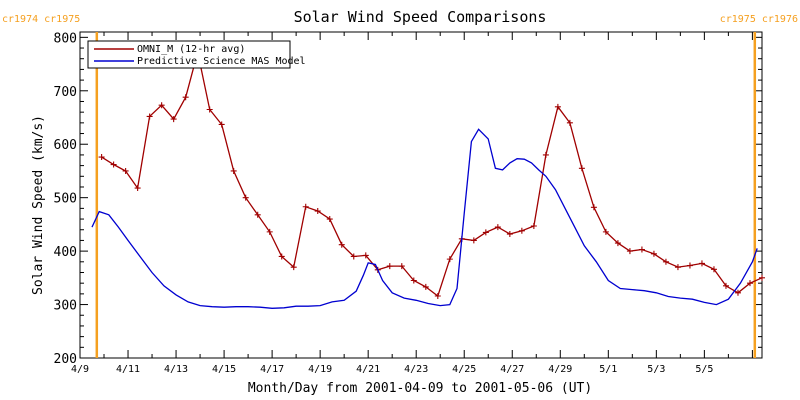 This screenshot has height=400, width=800. Describe the element at coordinates (759, 19) in the screenshot. I see `rotation-marker-label: cr1975 cr1976` at that location.